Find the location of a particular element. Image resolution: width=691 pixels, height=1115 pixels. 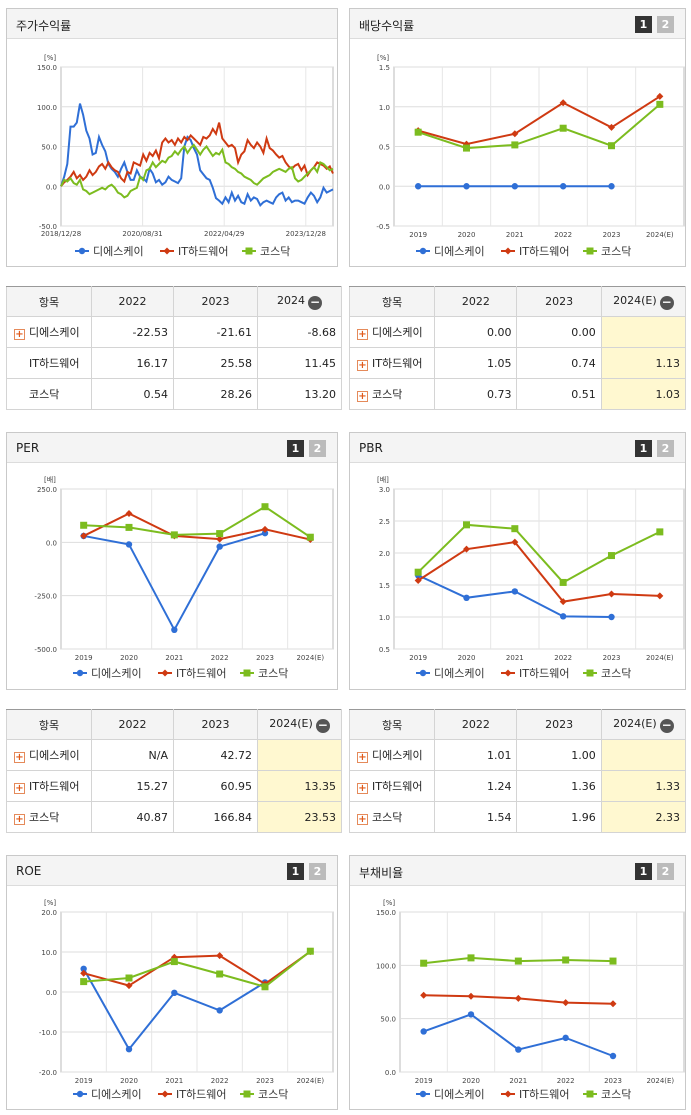

table-cell: 0.51 is located at coordinates (559, 394).